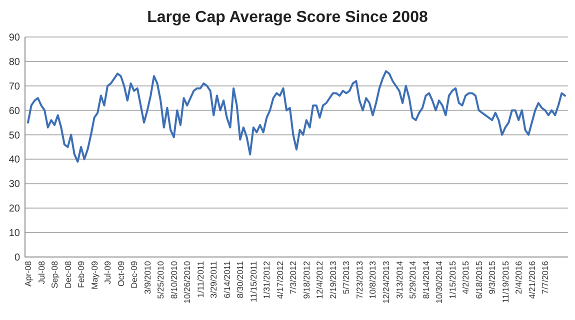 The image size is (575, 320). Describe the element at coordinates (14, 234) in the screenshot. I see `y-tick-label: 10` at that location.